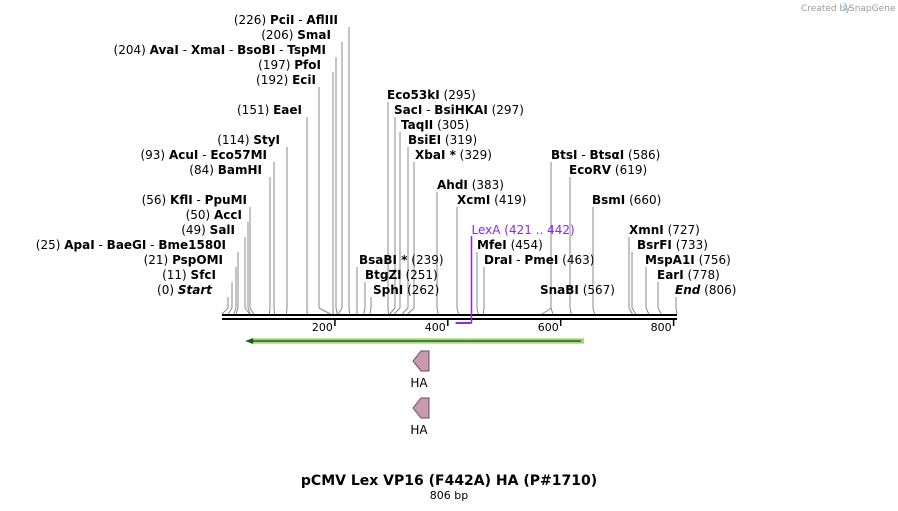  I want to click on enzyme-name: AflIII, so click(322, 20).